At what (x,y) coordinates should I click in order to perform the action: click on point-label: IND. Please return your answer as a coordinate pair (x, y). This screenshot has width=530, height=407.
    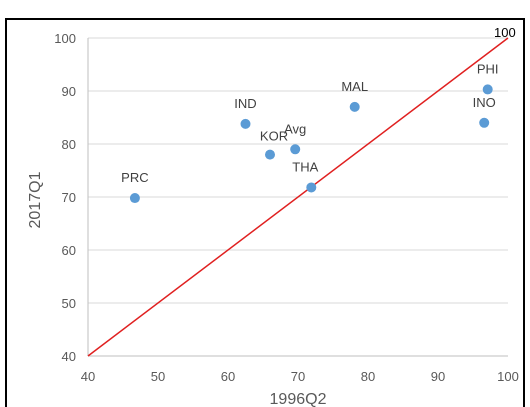
    Looking at the image, I should click on (245, 103).